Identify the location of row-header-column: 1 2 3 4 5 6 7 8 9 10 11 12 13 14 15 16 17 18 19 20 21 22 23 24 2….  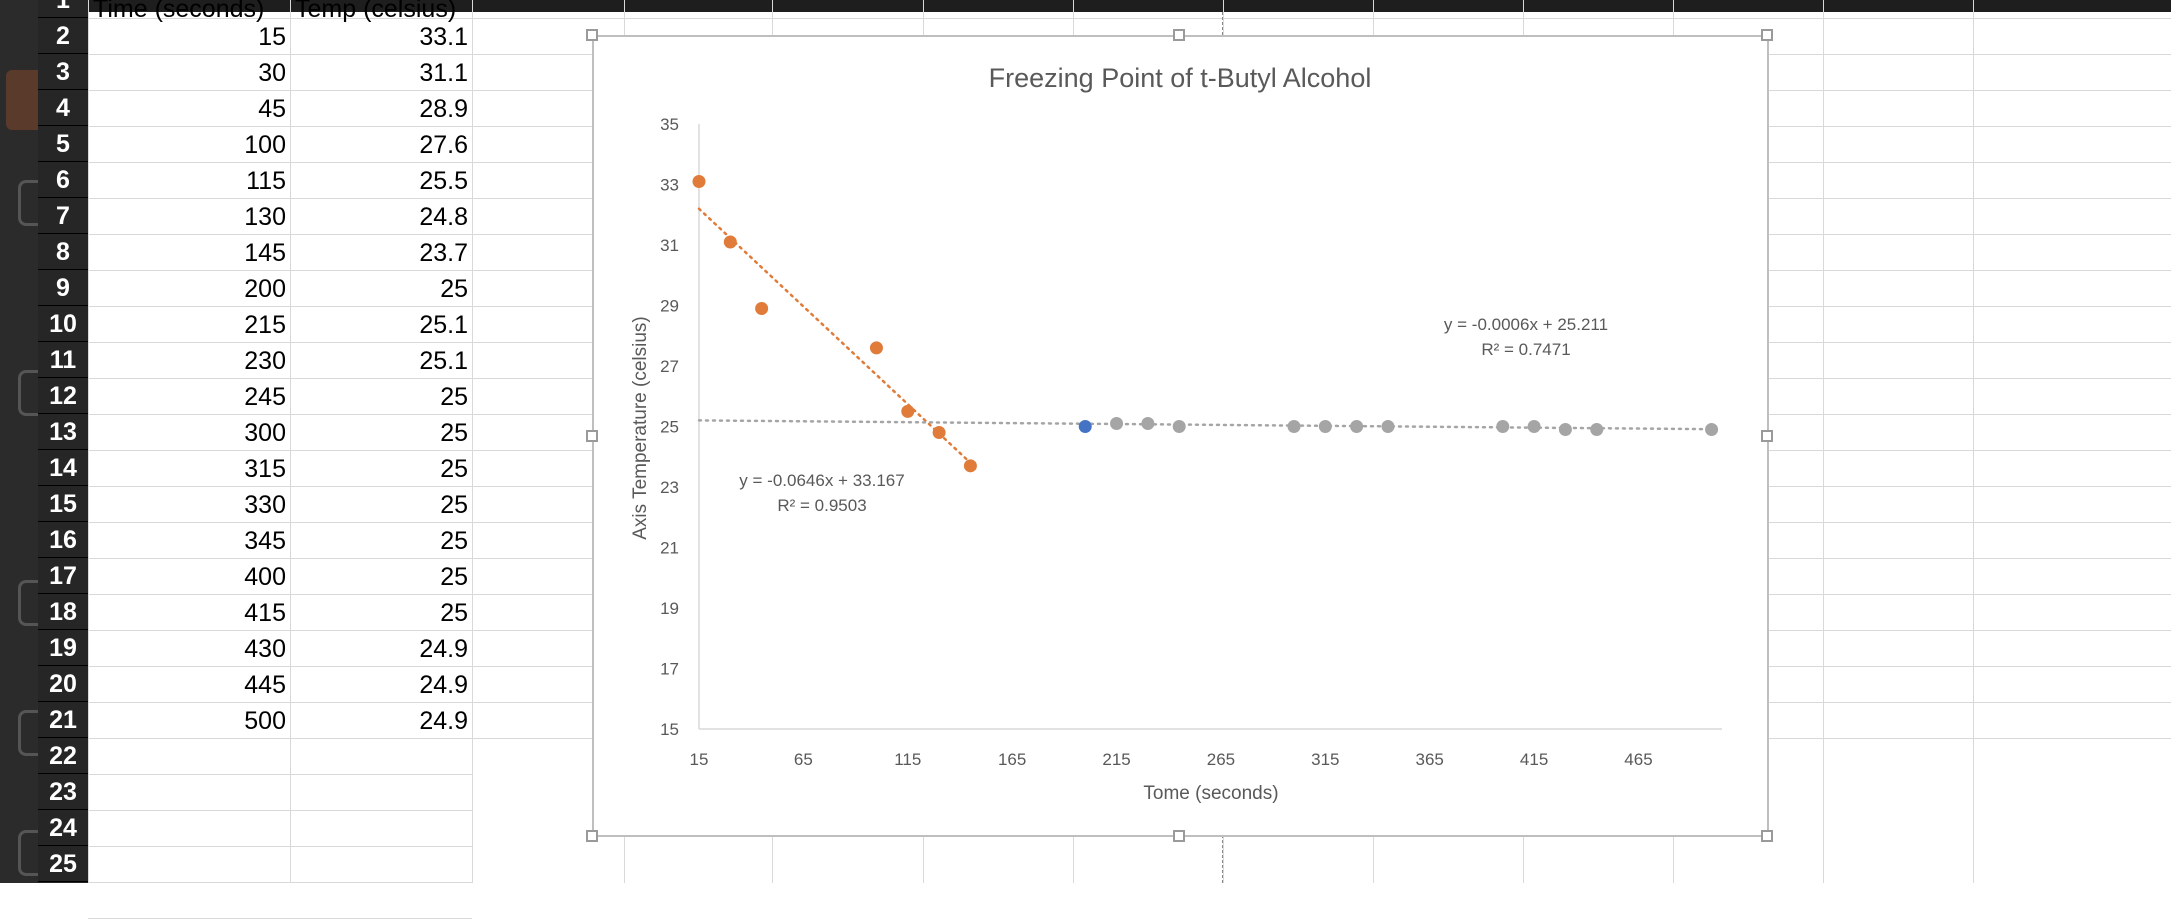
(63, 441).